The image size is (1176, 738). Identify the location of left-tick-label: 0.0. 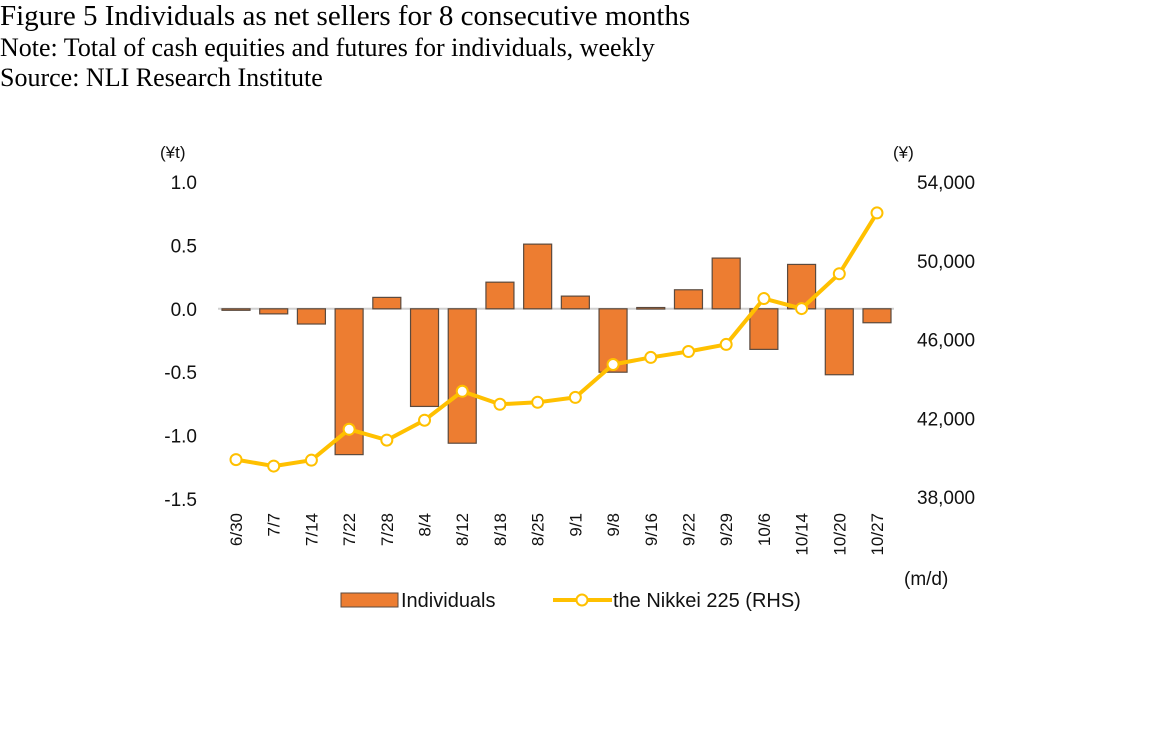
(184, 310).